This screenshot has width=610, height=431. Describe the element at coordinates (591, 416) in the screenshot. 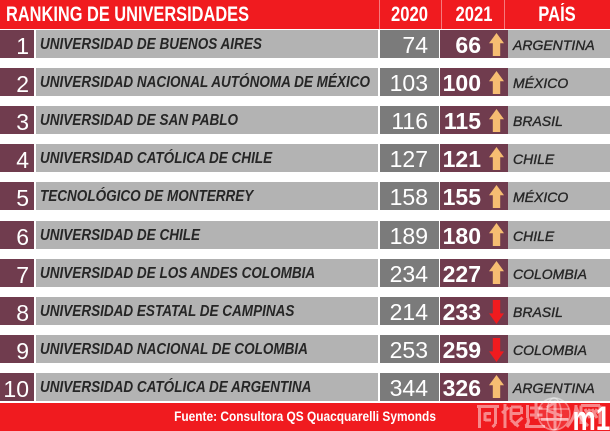

I see `svg-text: m1` at that location.